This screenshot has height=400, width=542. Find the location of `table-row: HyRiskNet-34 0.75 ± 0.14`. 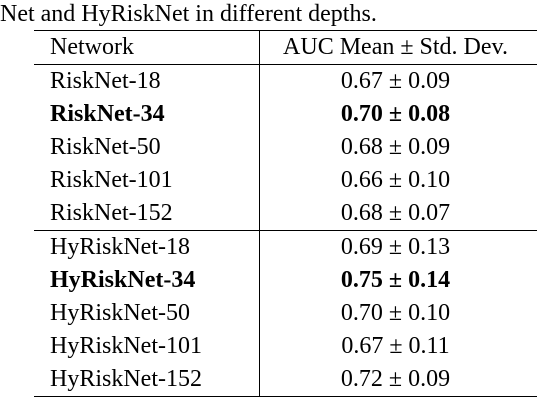

table-row: HyRiskNet-34 0.75 ± 0.14 is located at coordinates (285, 280).